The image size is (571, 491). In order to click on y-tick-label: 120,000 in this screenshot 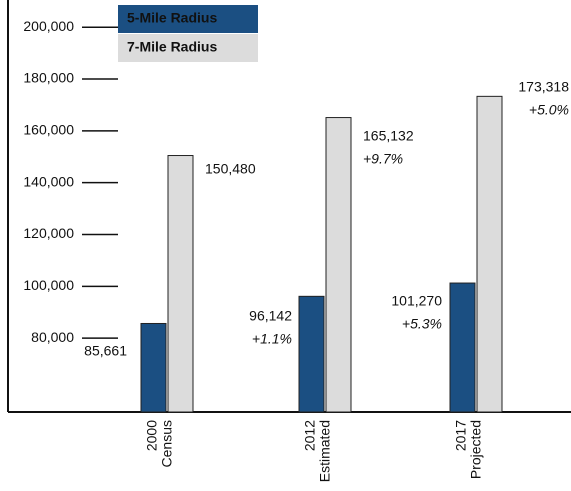, I will do `click(48, 233)`.